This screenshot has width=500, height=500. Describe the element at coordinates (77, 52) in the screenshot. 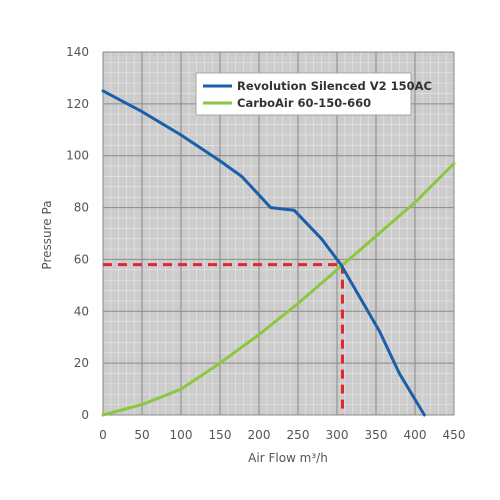

I see `y-tick-label: 140` at that location.